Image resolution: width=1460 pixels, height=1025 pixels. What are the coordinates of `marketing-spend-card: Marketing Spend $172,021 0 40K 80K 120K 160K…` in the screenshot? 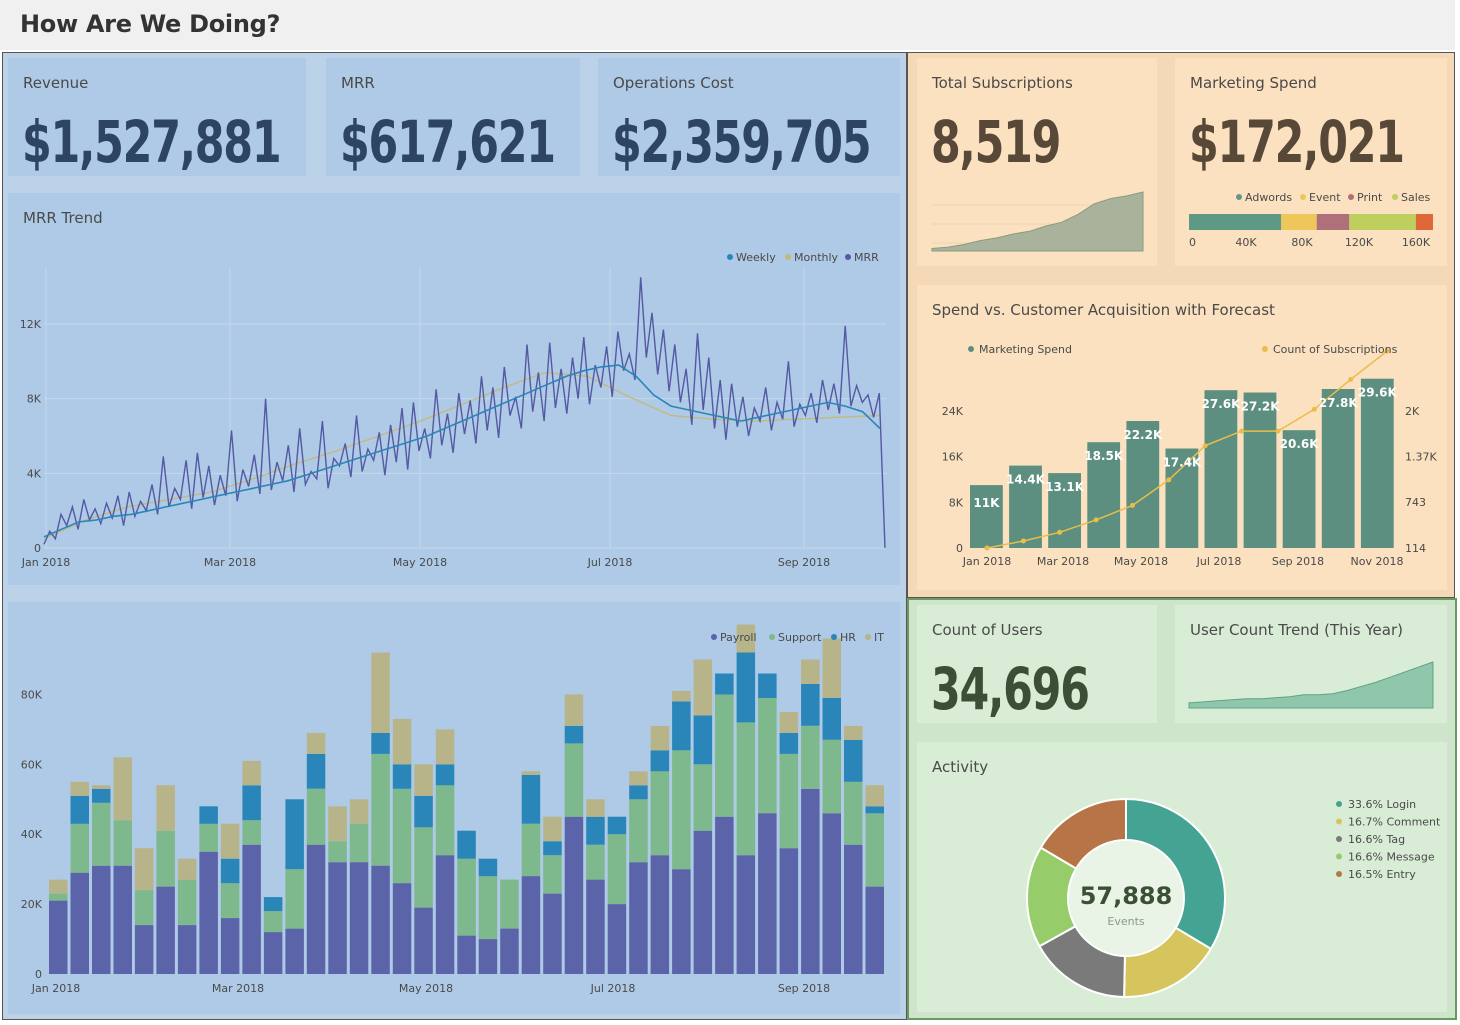 It's located at (1311, 162).